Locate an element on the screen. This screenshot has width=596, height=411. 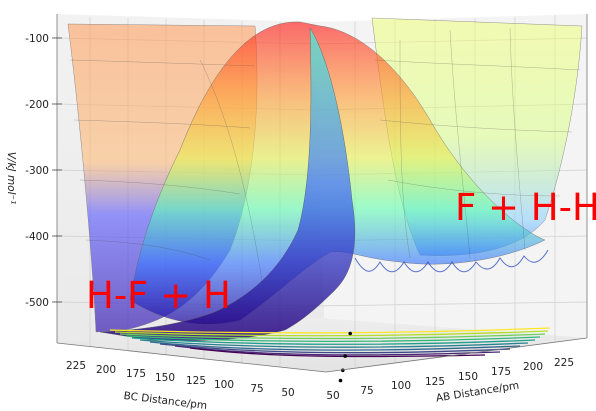
trajectory-markers is located at coordinates (345, 357).